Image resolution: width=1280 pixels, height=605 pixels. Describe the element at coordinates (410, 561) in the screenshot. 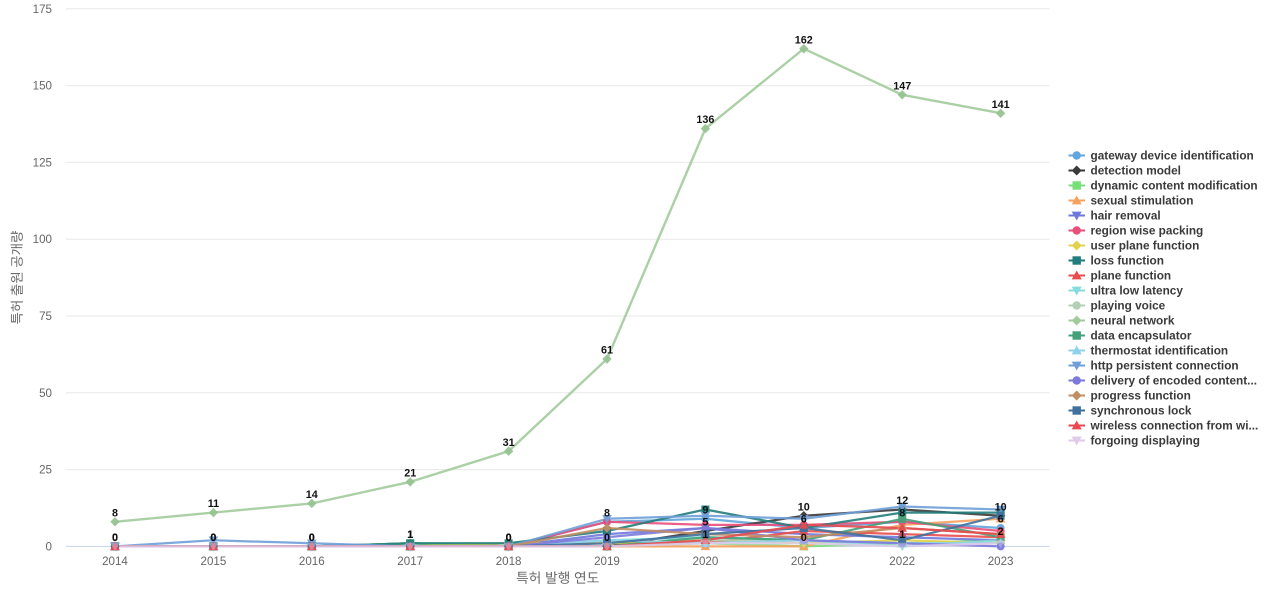

I see `svg-text: 2017` at that location.